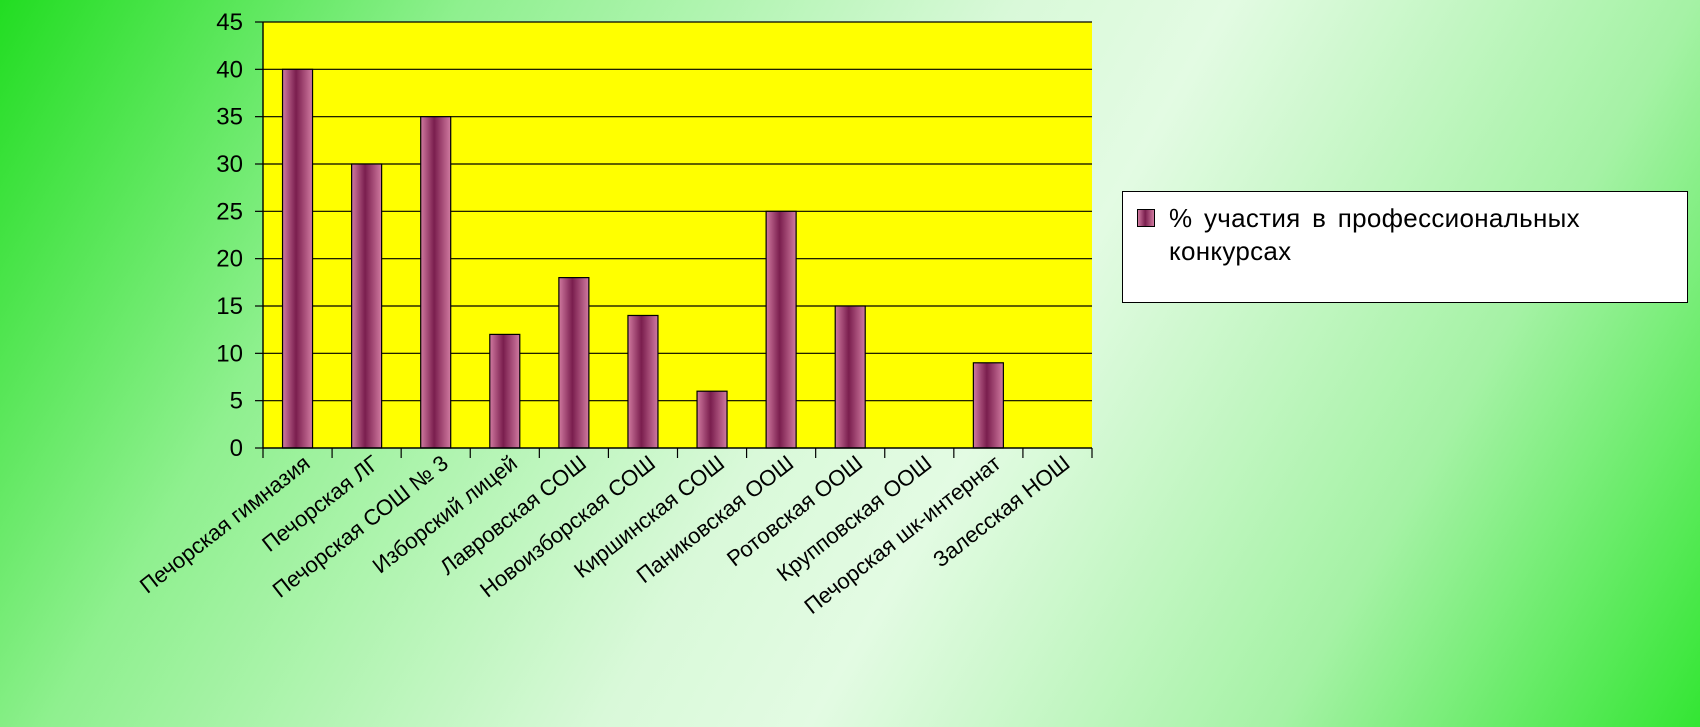 This screenshot has width=1700, height=727. What do you see at coordinates (229, 69) in the screenshot?
I see `y-tick-label: 40` at bounding box center [229, 69].